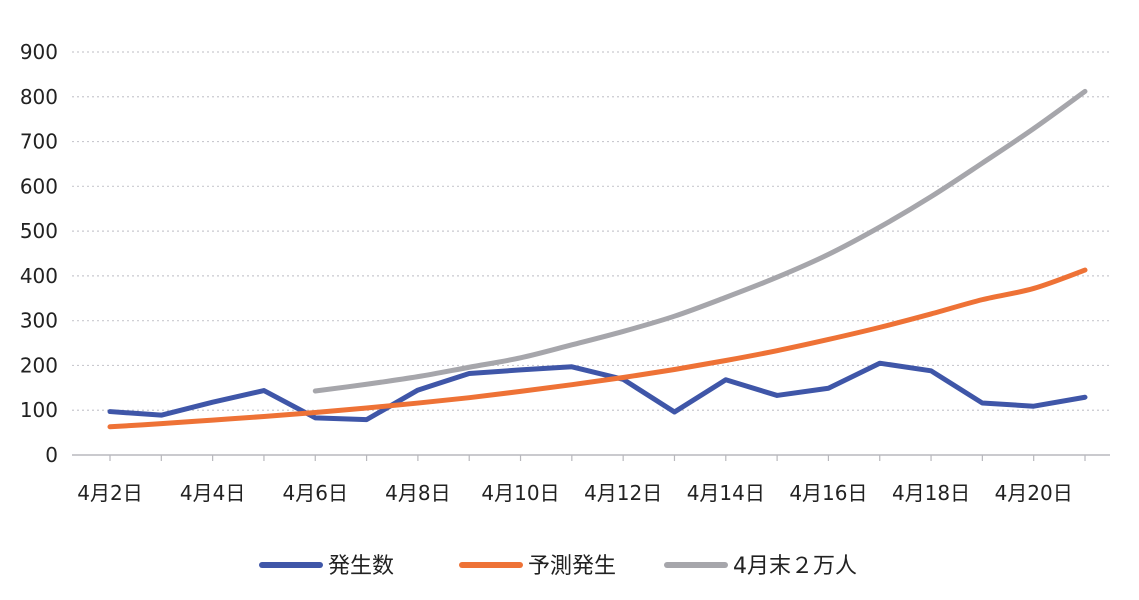 The width and height of the screenshot is (1139, 600). What do you see at coordinates (39, 186) in the screenshot?
I see `y-tick-label: 600` at bounding box center [39, 186].